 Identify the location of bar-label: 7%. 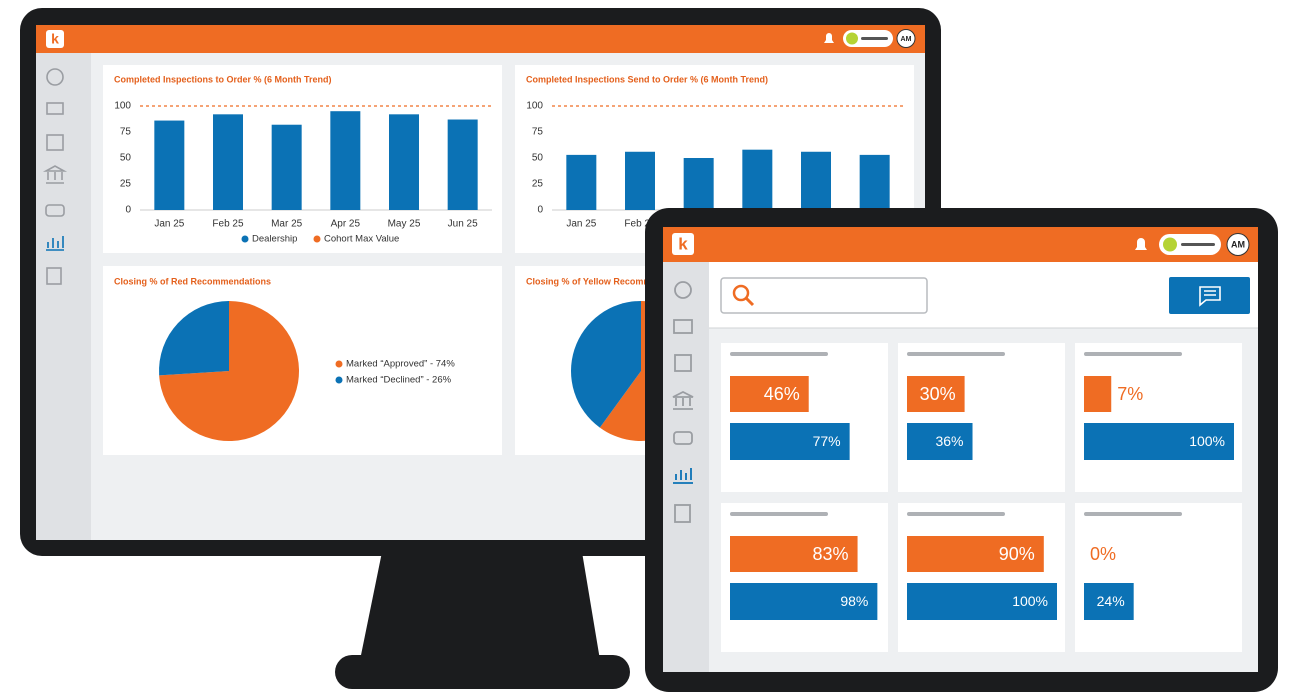
(1130, 394).